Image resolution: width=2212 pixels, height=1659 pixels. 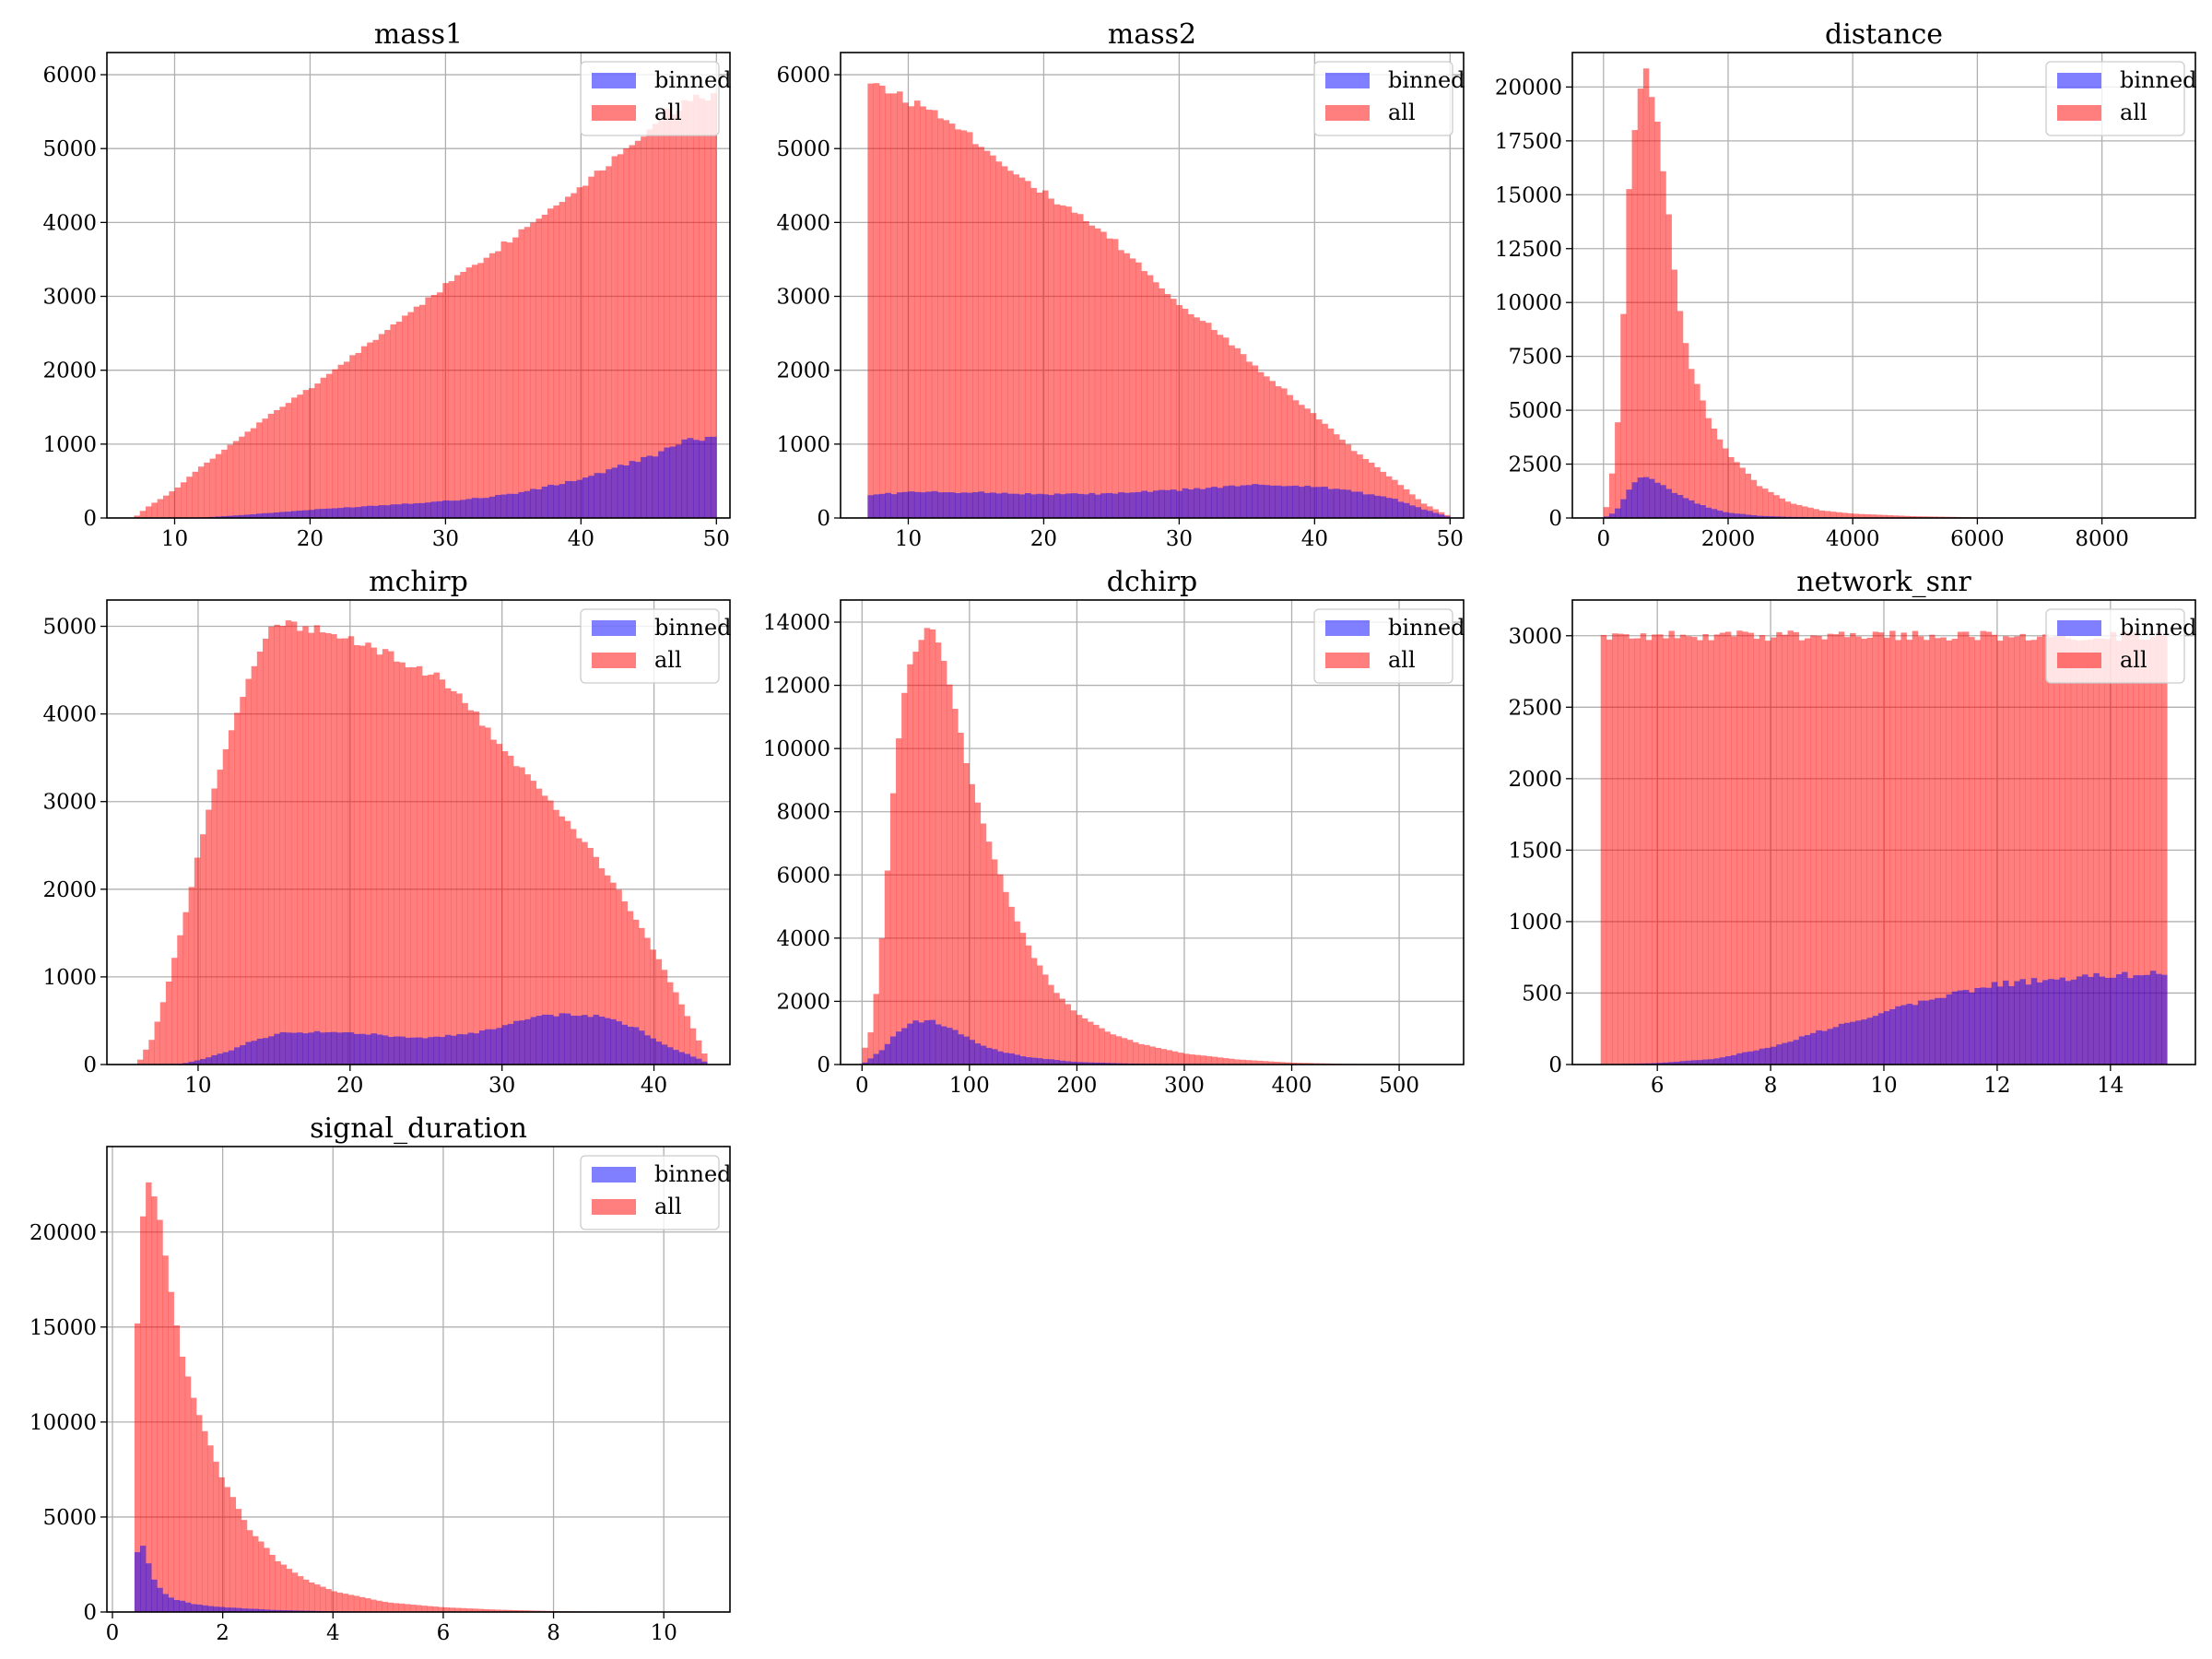 What do you see at coordinates (1883, 1086) in the screenshot?
I see `x-tick-label: 10` at bounding box center [1883, 1086].